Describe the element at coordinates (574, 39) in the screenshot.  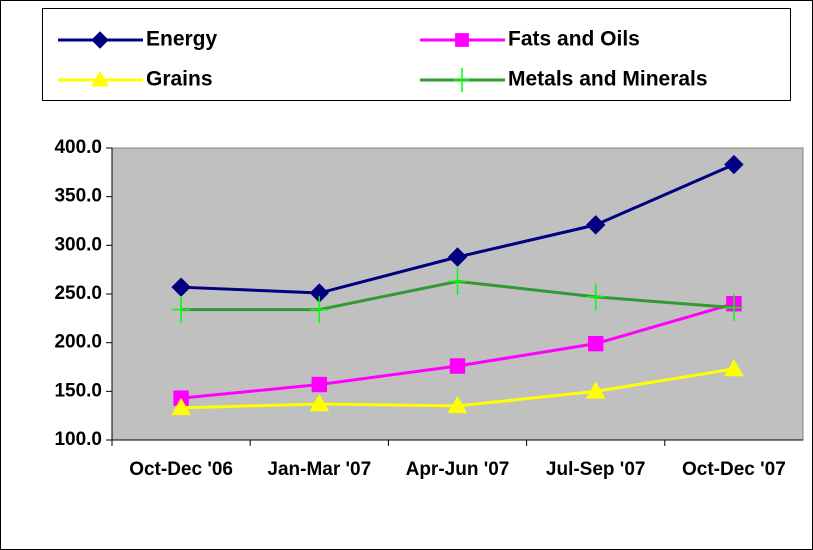
I see `legend-label: Fats and Oils` at that location.